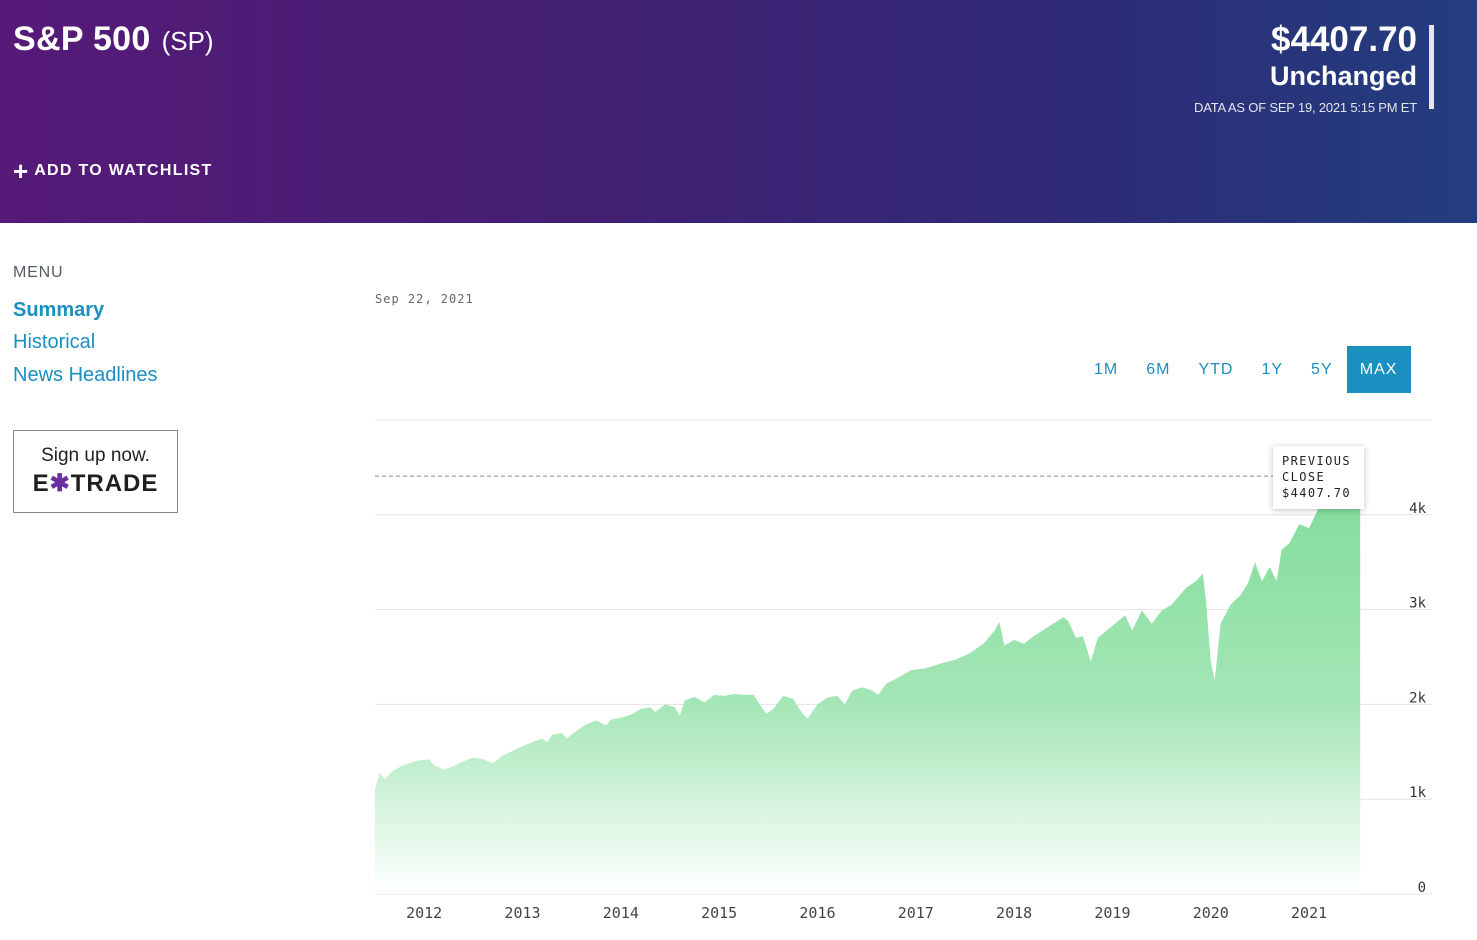 The image size is (1477, 940). I want to click on tooltip-line-1: PREVIOUS, so click(1316, 461).